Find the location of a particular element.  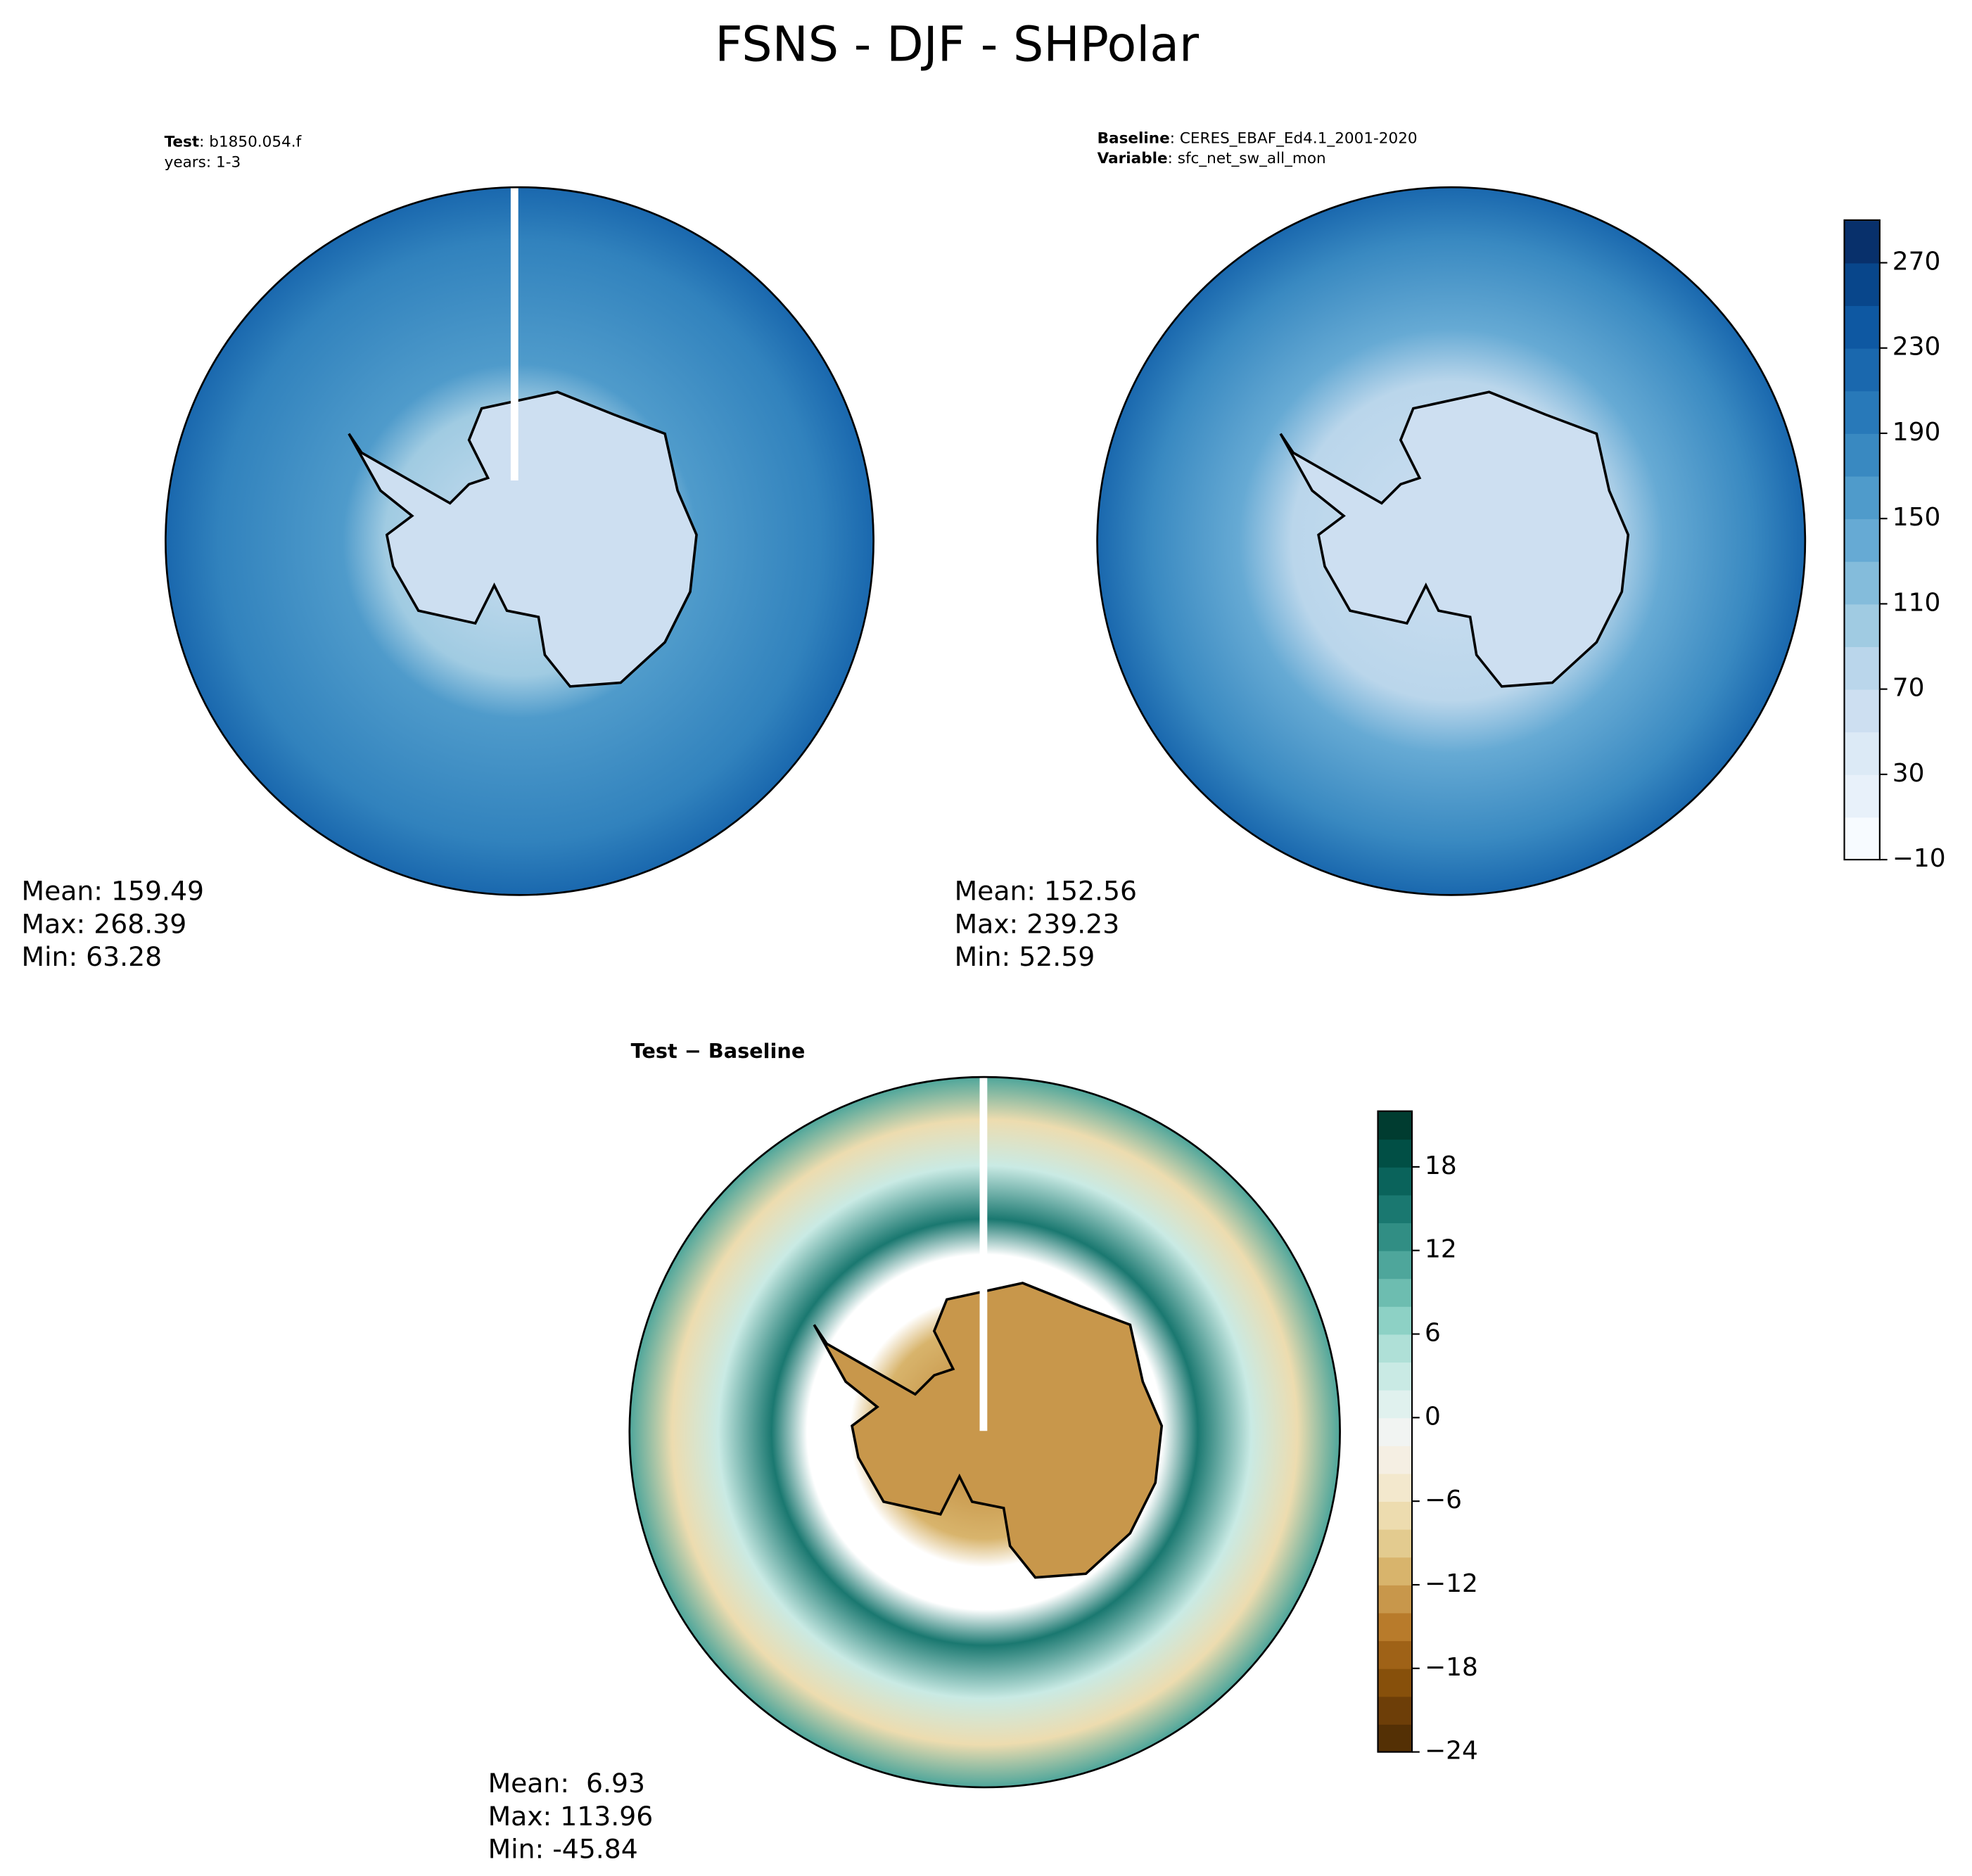

colorbar: −24 −18 −12 −6 0 6 12 18 is located at coordinates (1428, 1438).